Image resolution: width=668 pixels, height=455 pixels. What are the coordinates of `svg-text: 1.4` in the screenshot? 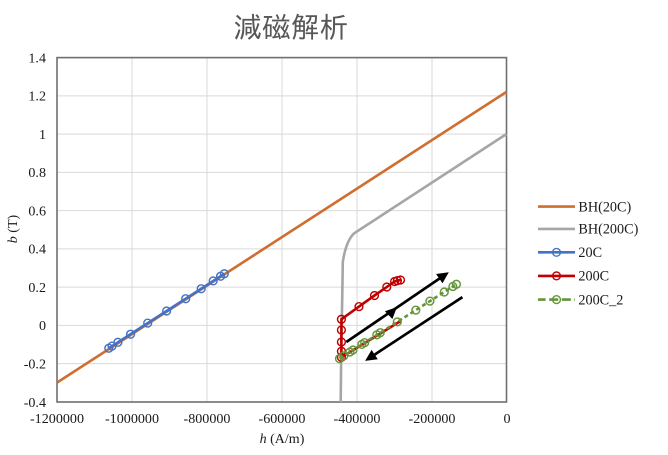 It's located at (37, 58).